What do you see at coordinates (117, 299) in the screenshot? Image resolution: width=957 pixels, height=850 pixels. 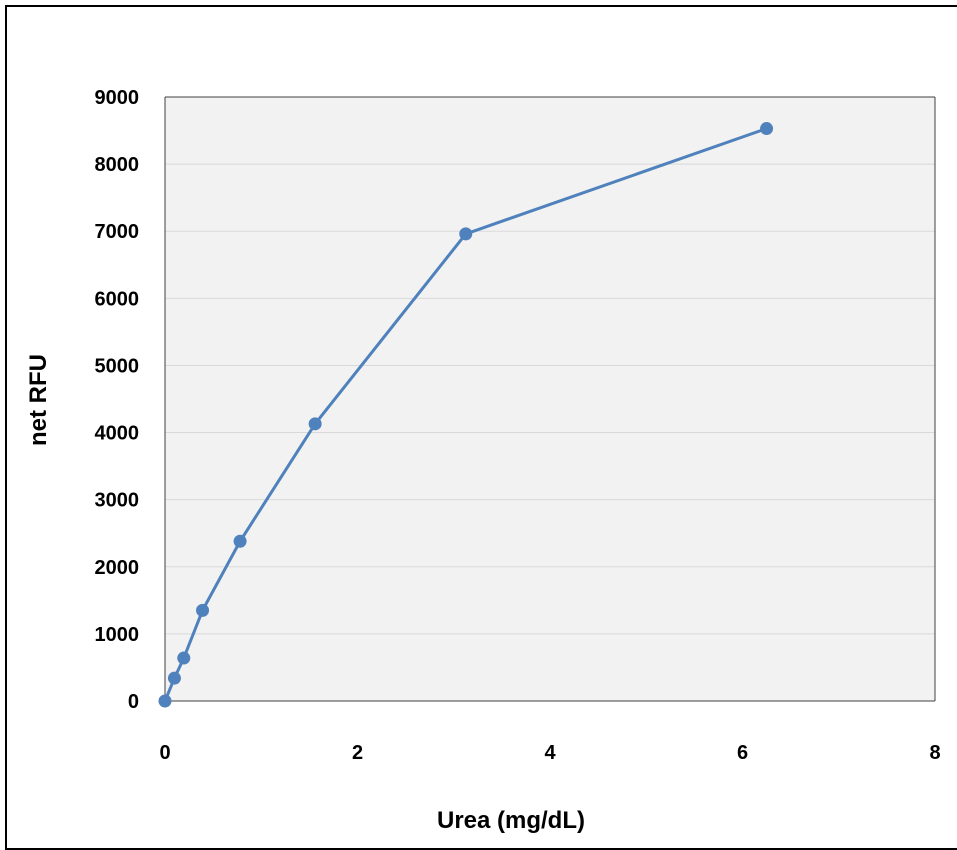 I see `y-tick-label: 6000` at bounding box center [117, 299].